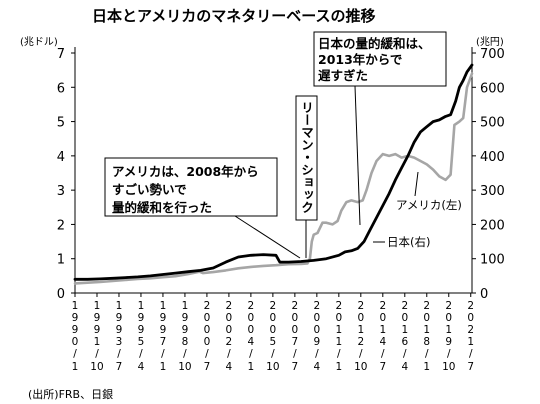  I want to click on left-tick-label: 2, so click(61, 225).